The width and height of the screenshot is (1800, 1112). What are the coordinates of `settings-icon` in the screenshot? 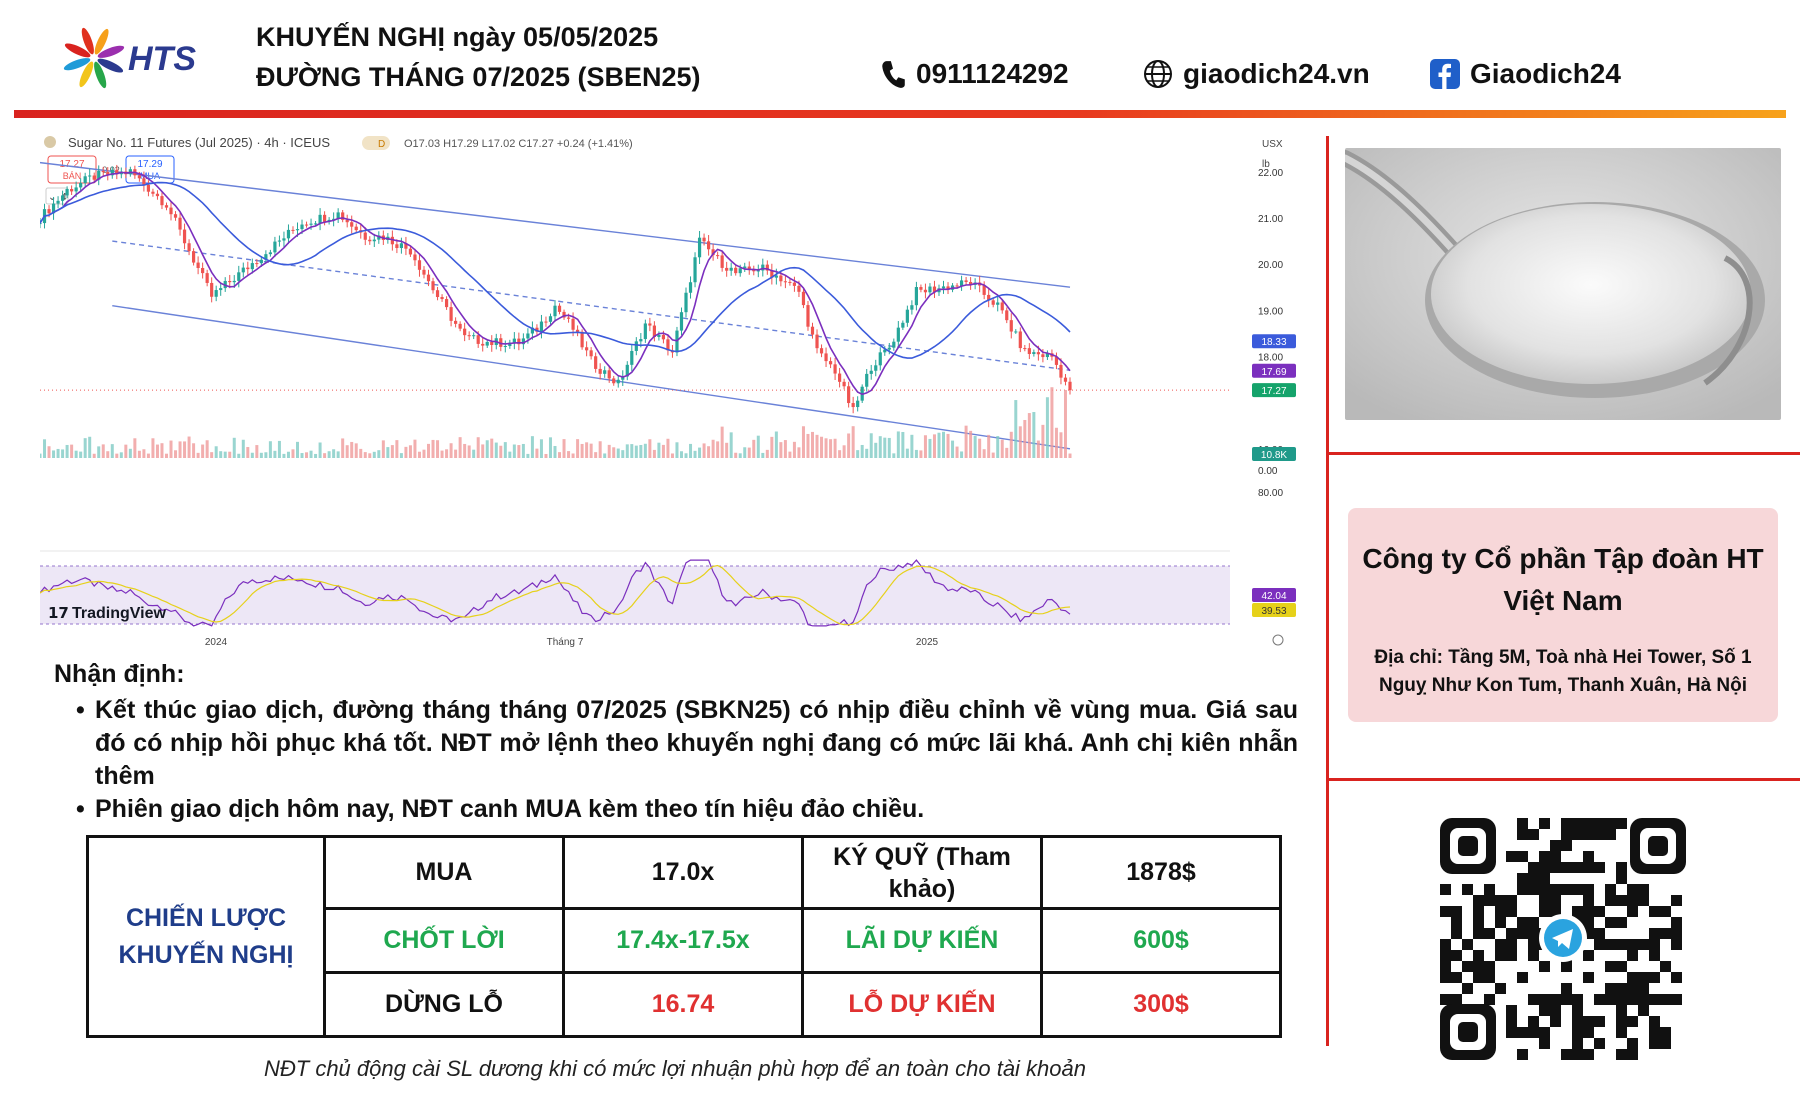 It's located at (1278, 640).